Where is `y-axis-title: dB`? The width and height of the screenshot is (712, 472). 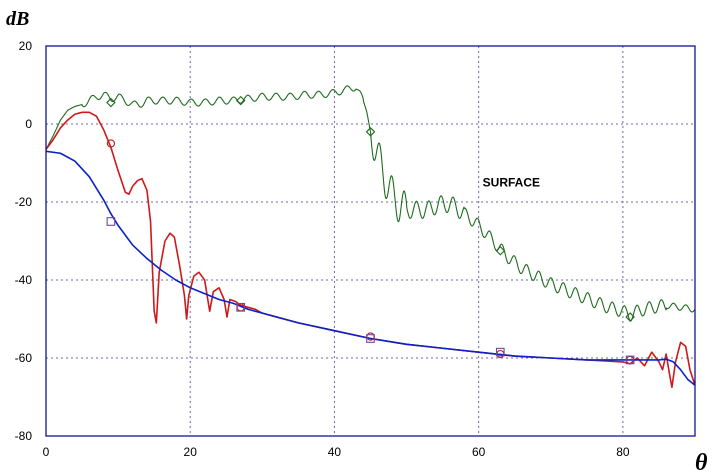
y-axis-title: dB is located at coordinates (17, 19).